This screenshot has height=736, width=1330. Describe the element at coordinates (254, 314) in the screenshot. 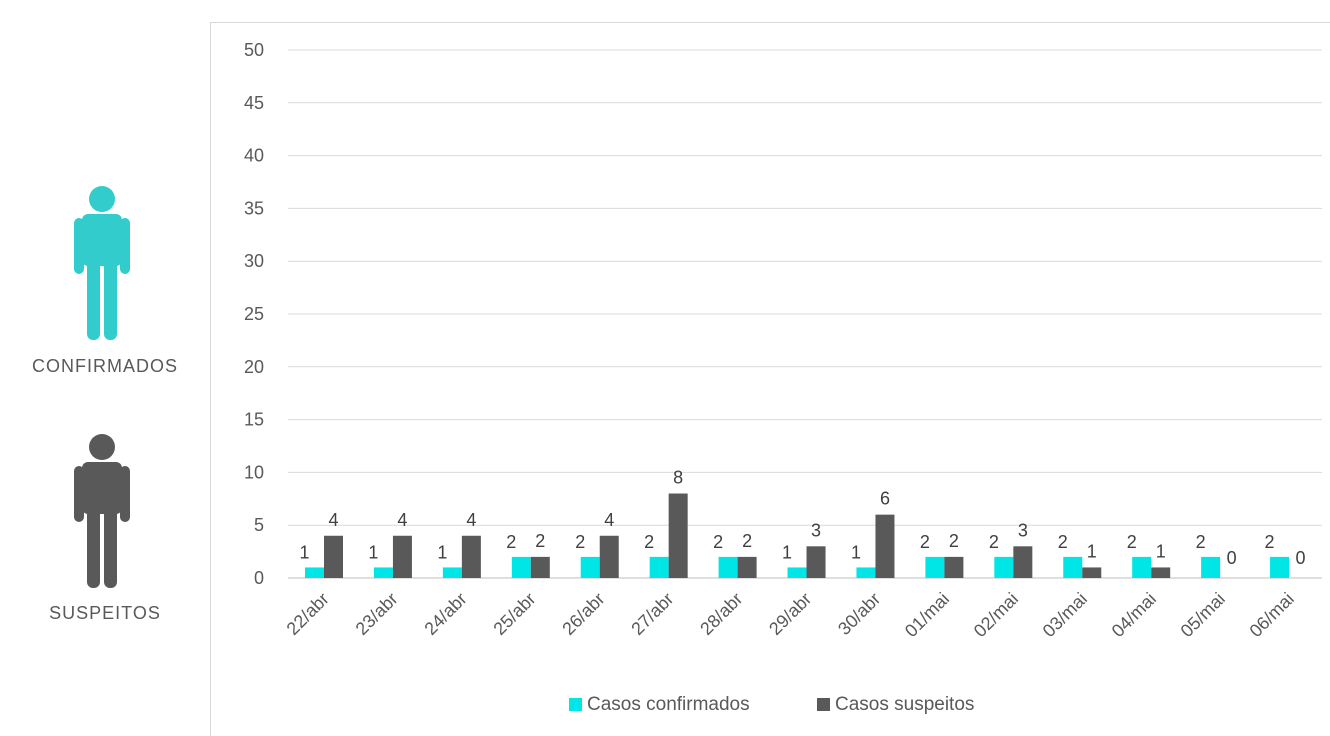

I see `y-tick-label: 25` at that location.